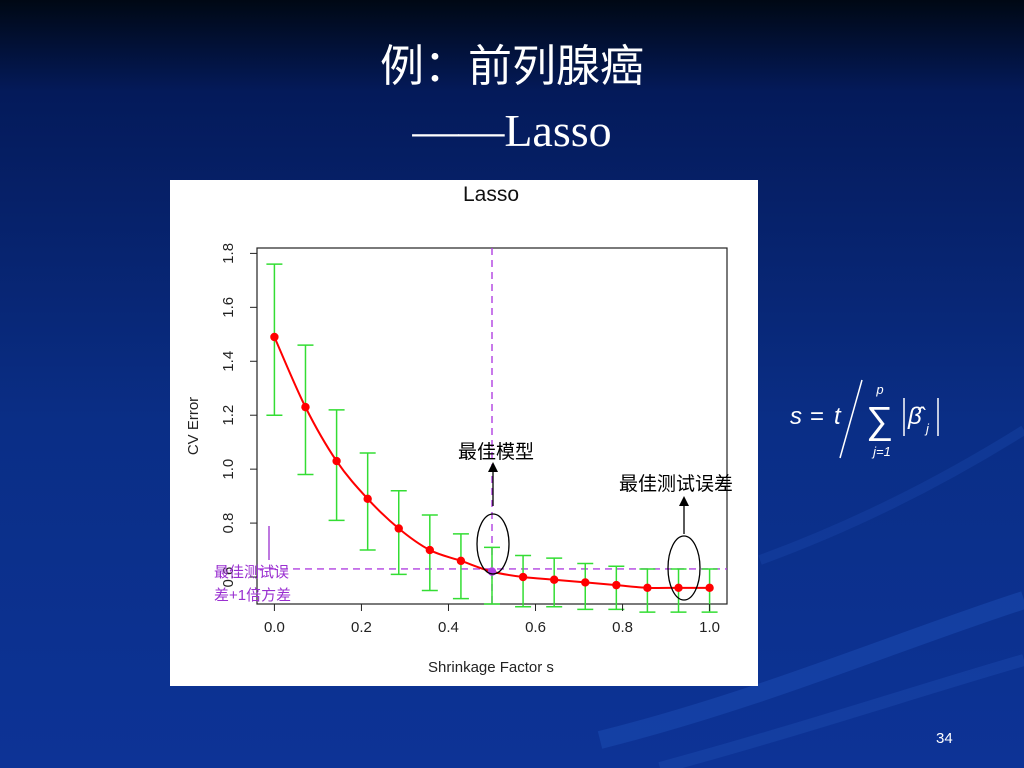 The width and height of the screenshot is (1024, 768). Describe the element at coordinates (493, 544) in the screenshot. I see `best-model-ellipse` at that location.